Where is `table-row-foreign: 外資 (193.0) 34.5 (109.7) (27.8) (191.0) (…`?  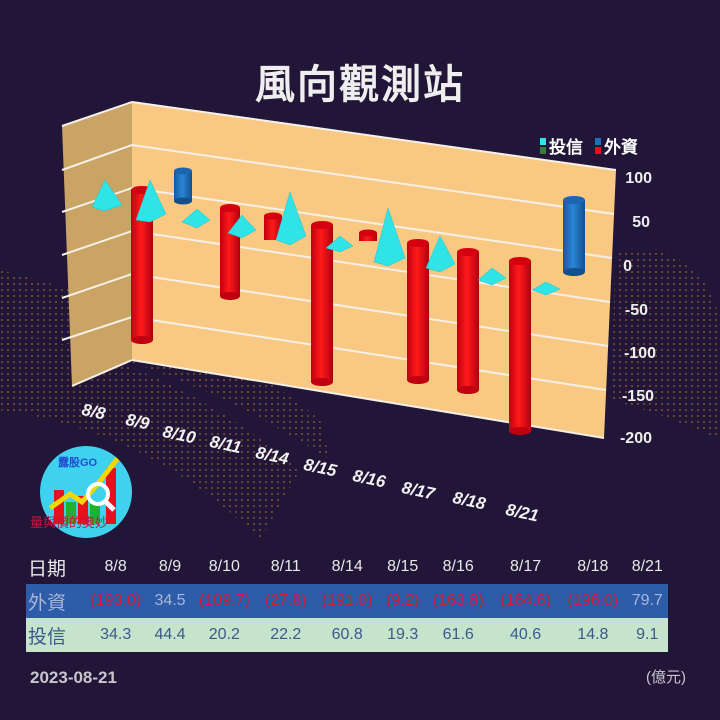
table-row-foreign: 外資 (193.0) 34.5 (109.7) (27.8) (191.0) (… is located at coordinates (347, 601).